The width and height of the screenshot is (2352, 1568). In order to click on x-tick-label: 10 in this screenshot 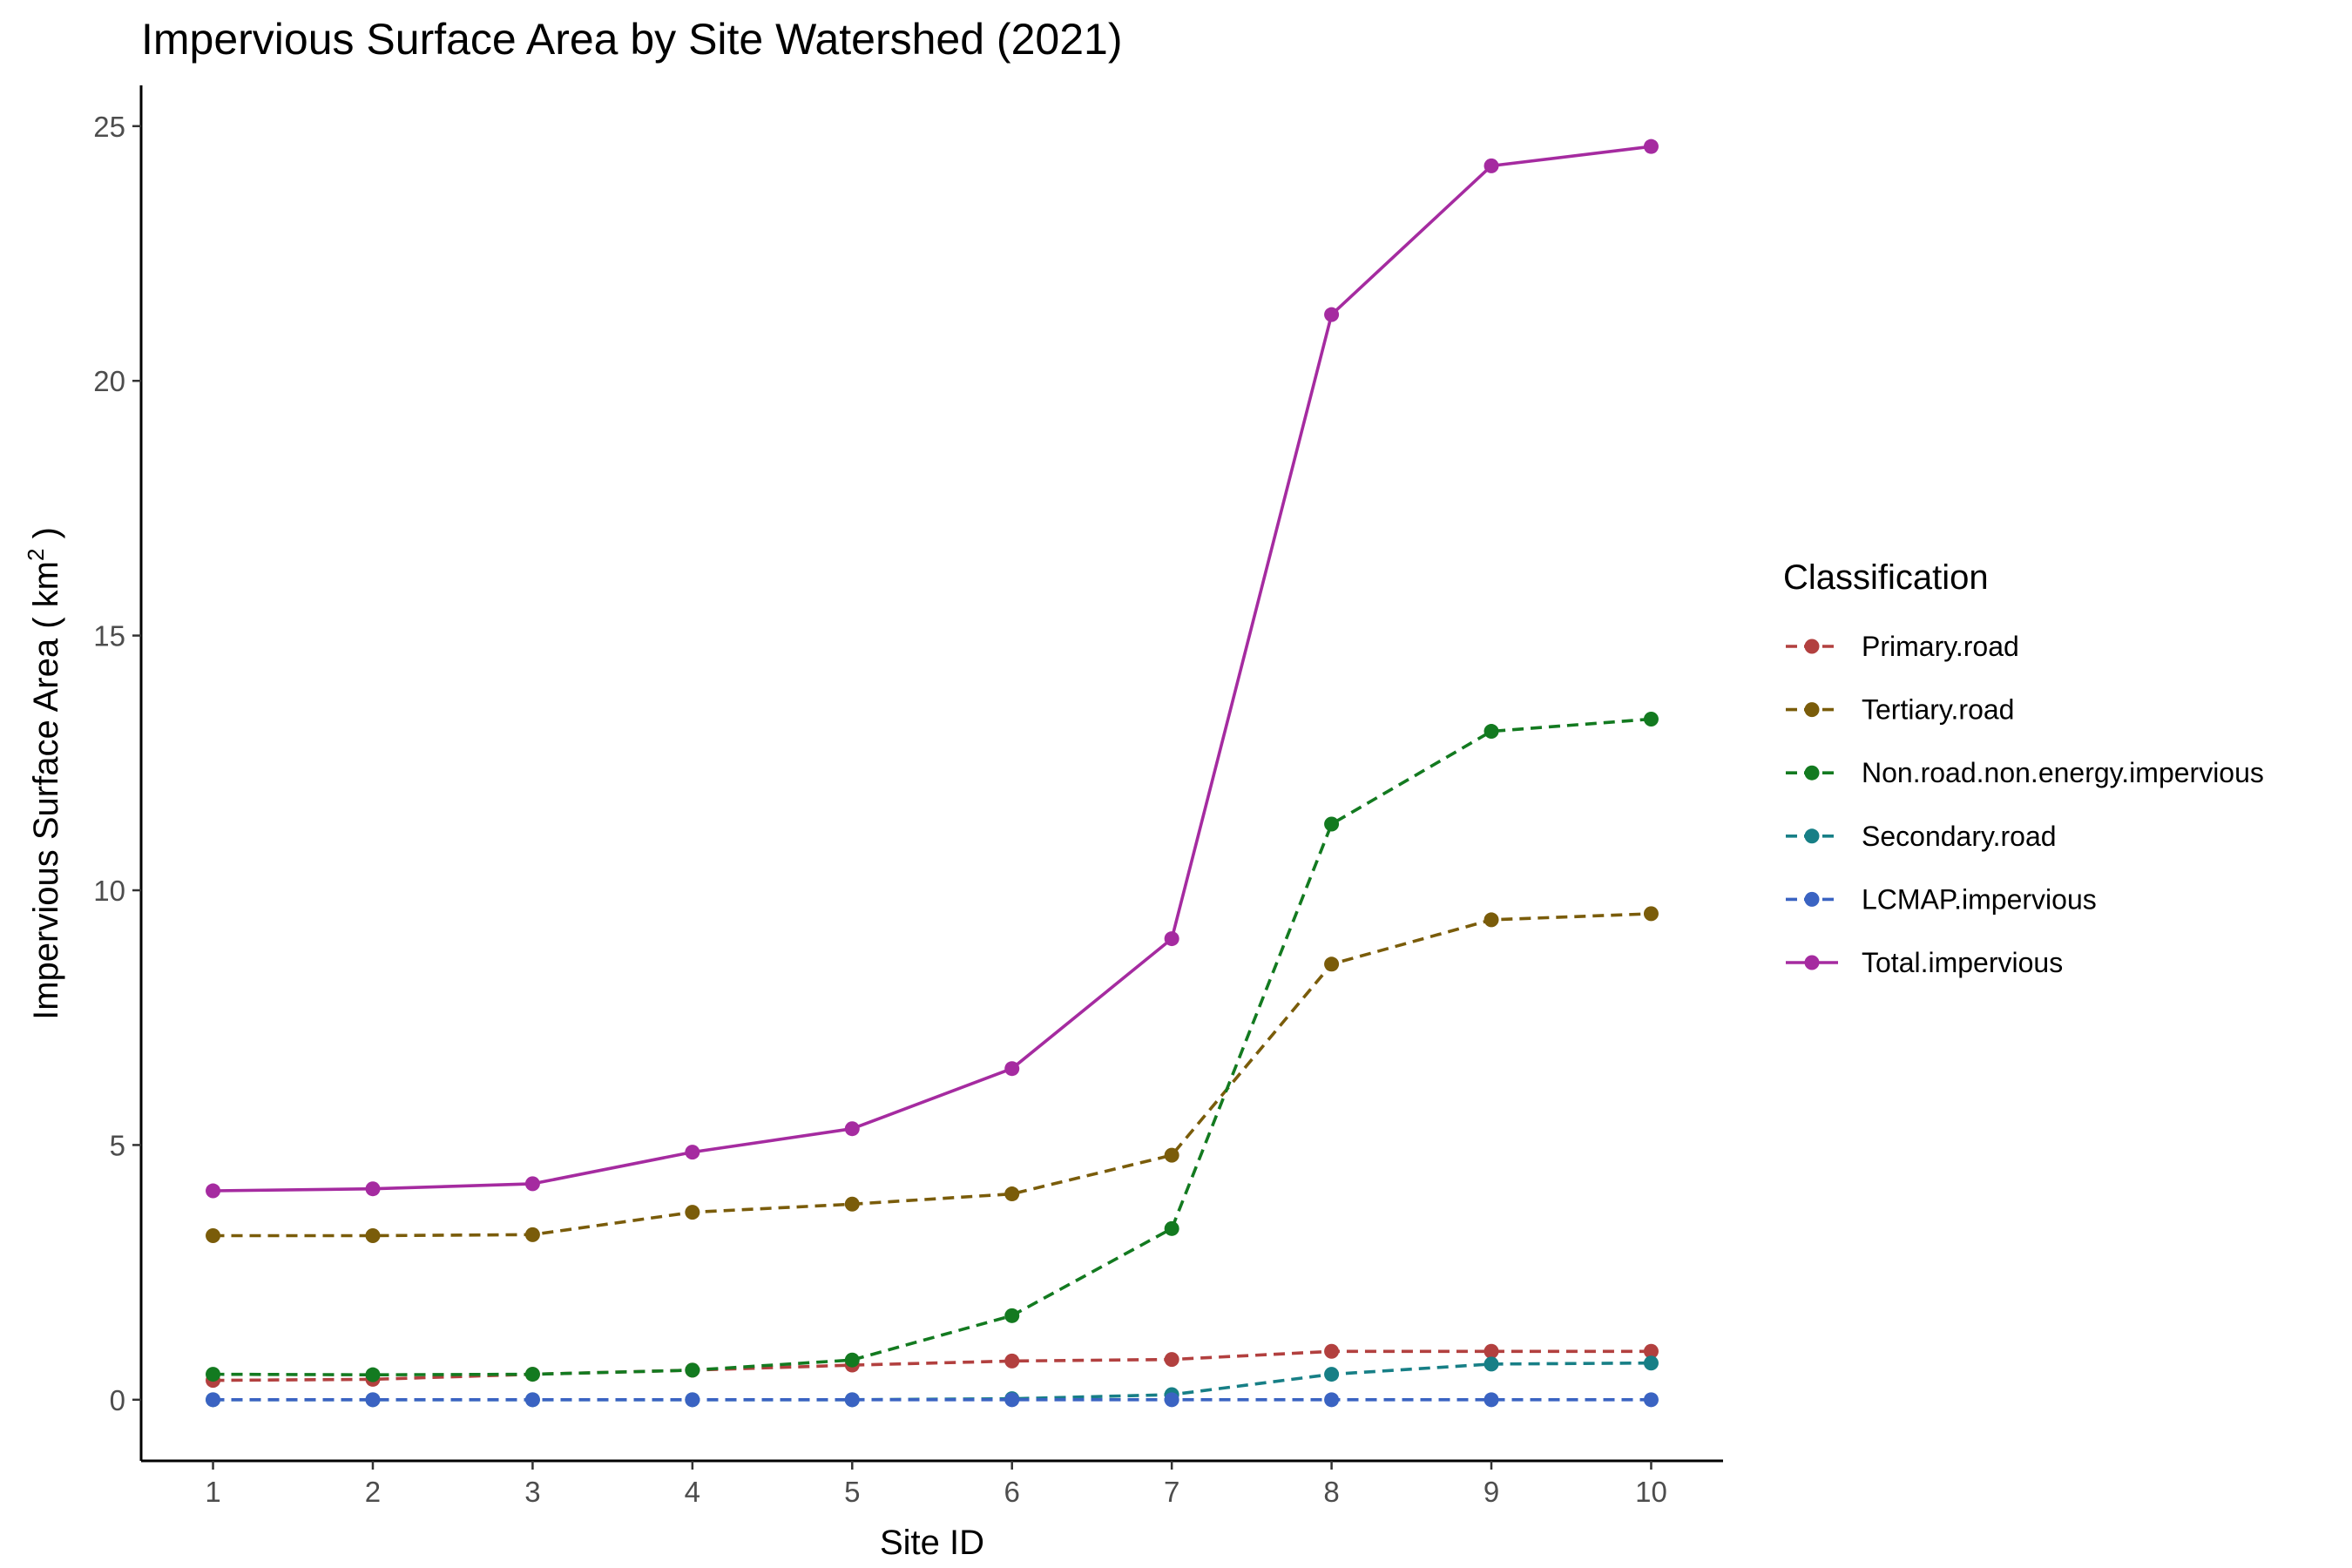, I will do `click(1651, 1492)`.